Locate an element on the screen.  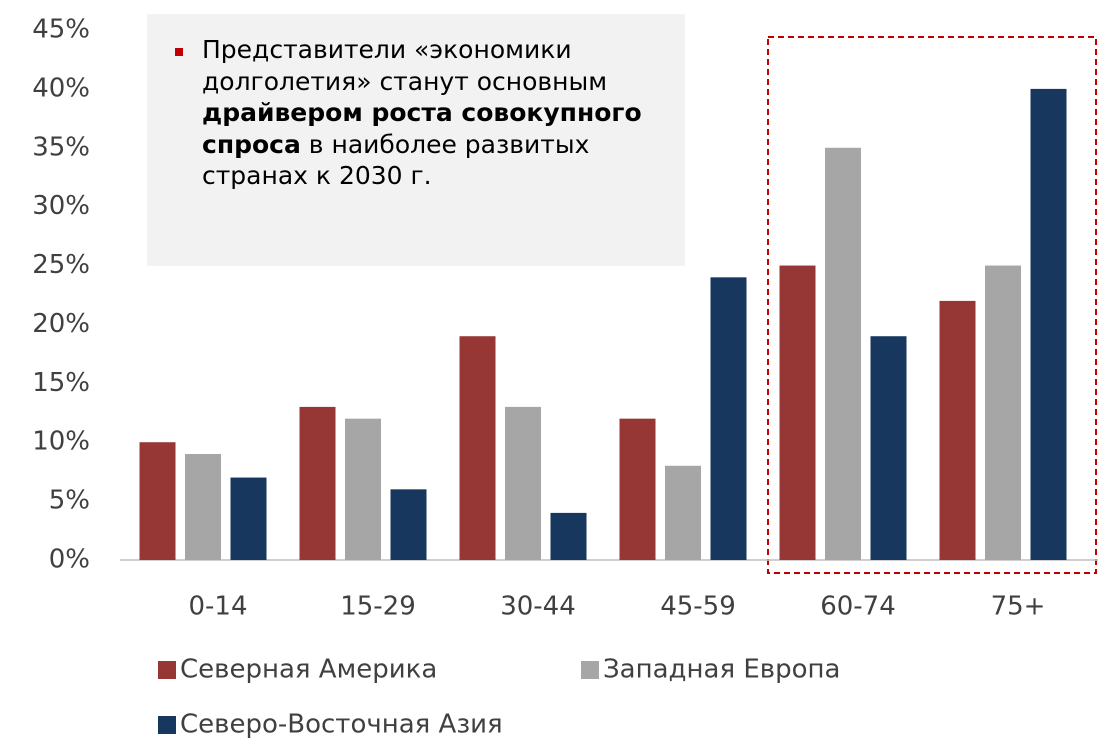
y-tick-label: 15% is located at coordinates (61, 383).